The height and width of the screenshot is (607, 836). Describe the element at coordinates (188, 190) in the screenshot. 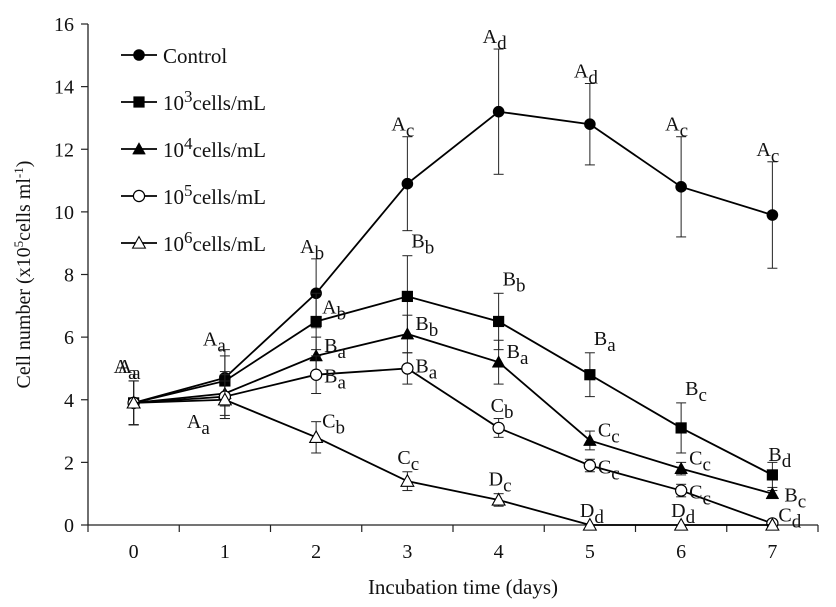

I see `legend-label-exponent: 5` at that location.